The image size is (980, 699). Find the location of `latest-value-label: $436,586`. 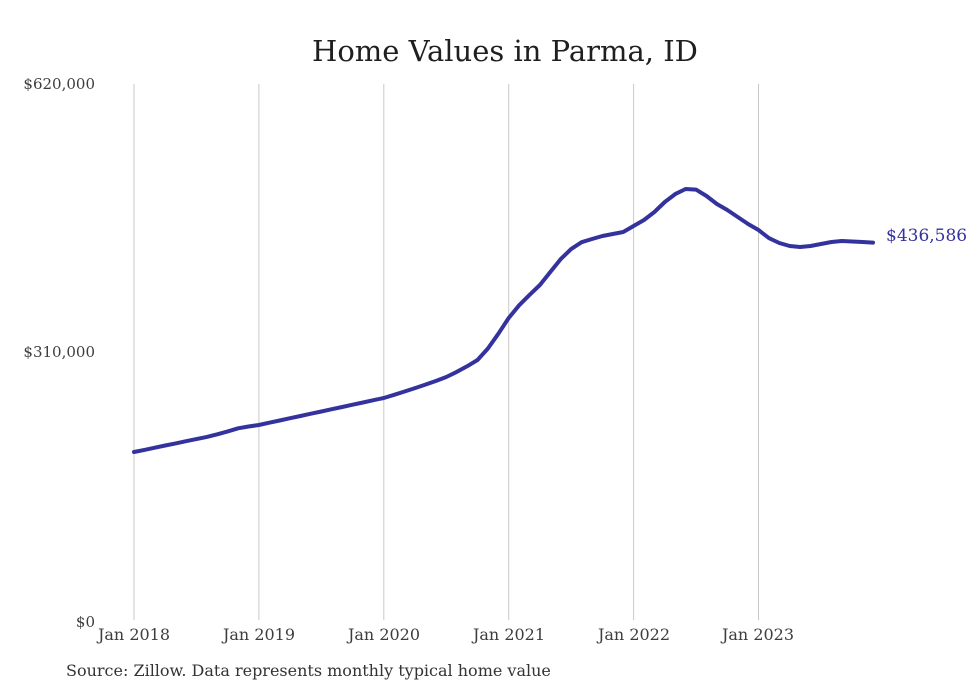

latest-value-label: $436,586 is located at coordinates (927, 236).